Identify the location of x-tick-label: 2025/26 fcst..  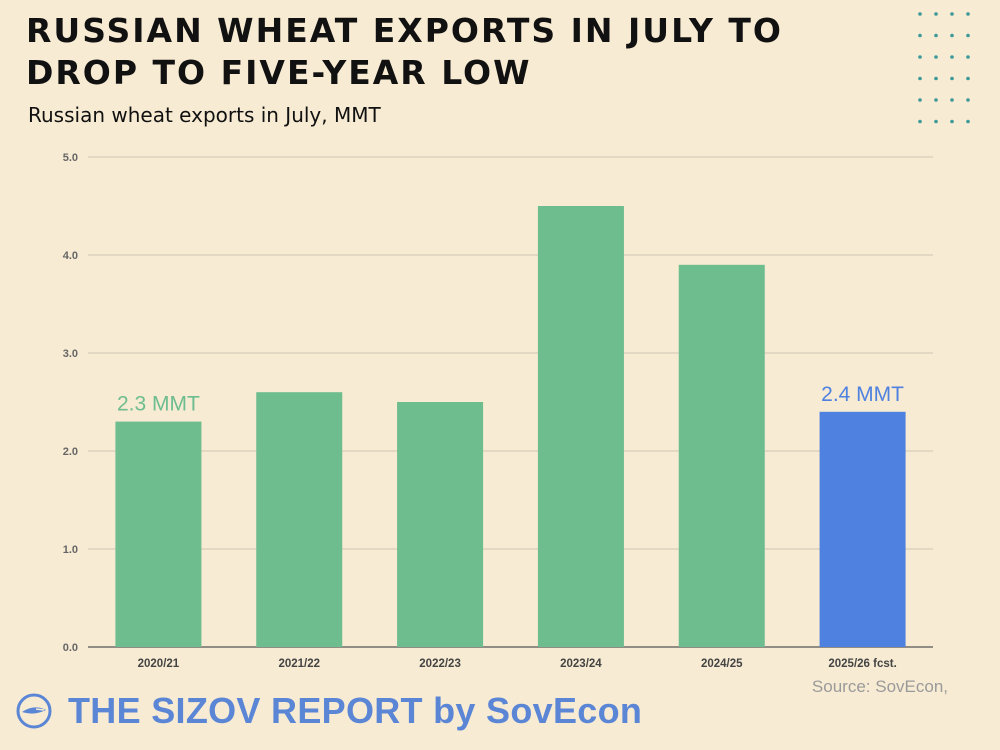
(862, 664).